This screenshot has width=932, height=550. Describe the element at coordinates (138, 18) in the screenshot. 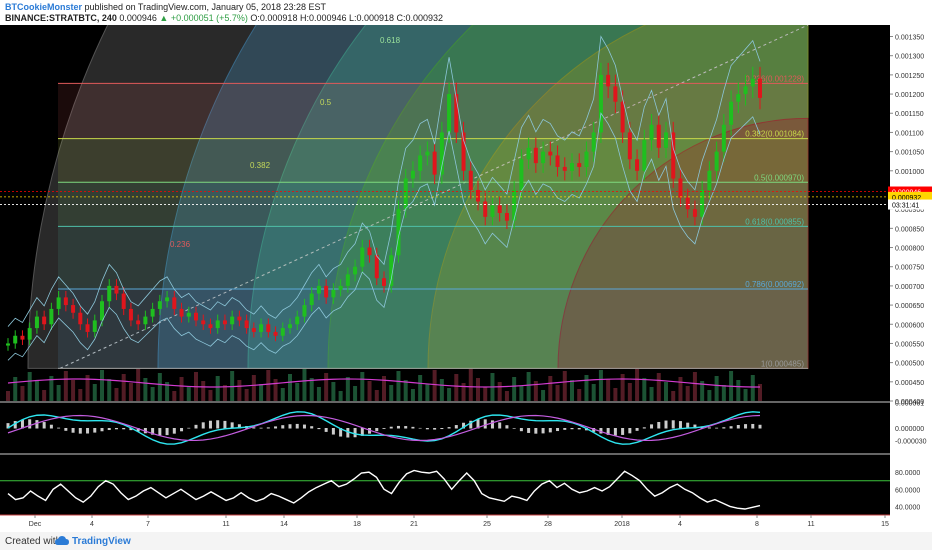

I see `last-price: 0.000946` at that location.